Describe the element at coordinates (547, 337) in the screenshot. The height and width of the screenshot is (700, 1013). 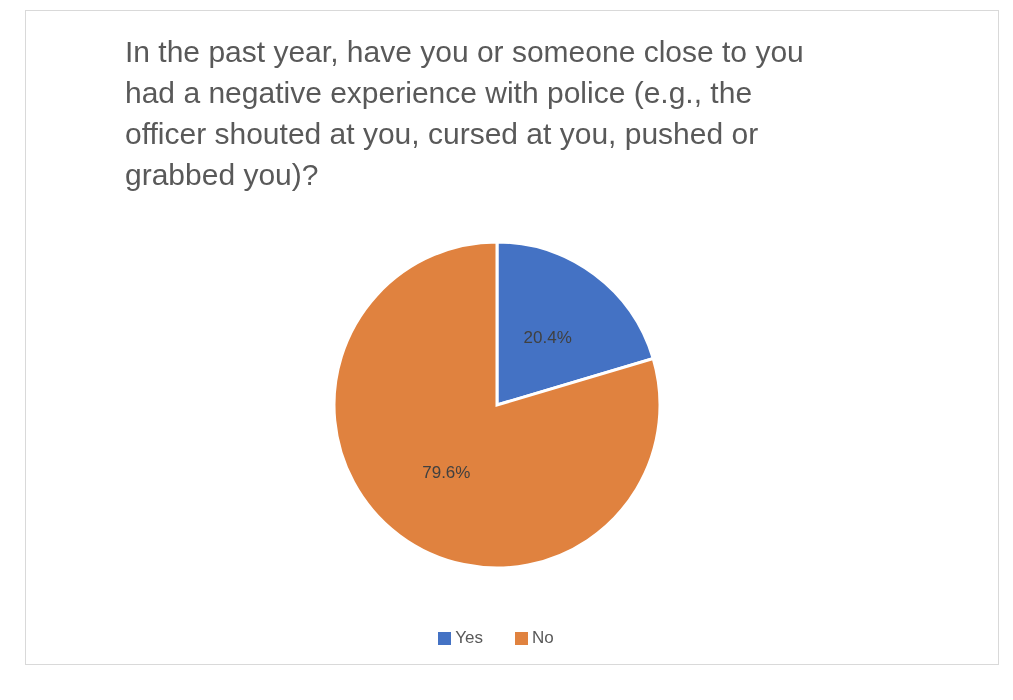
I see `data-label: 20.4%` at that location.